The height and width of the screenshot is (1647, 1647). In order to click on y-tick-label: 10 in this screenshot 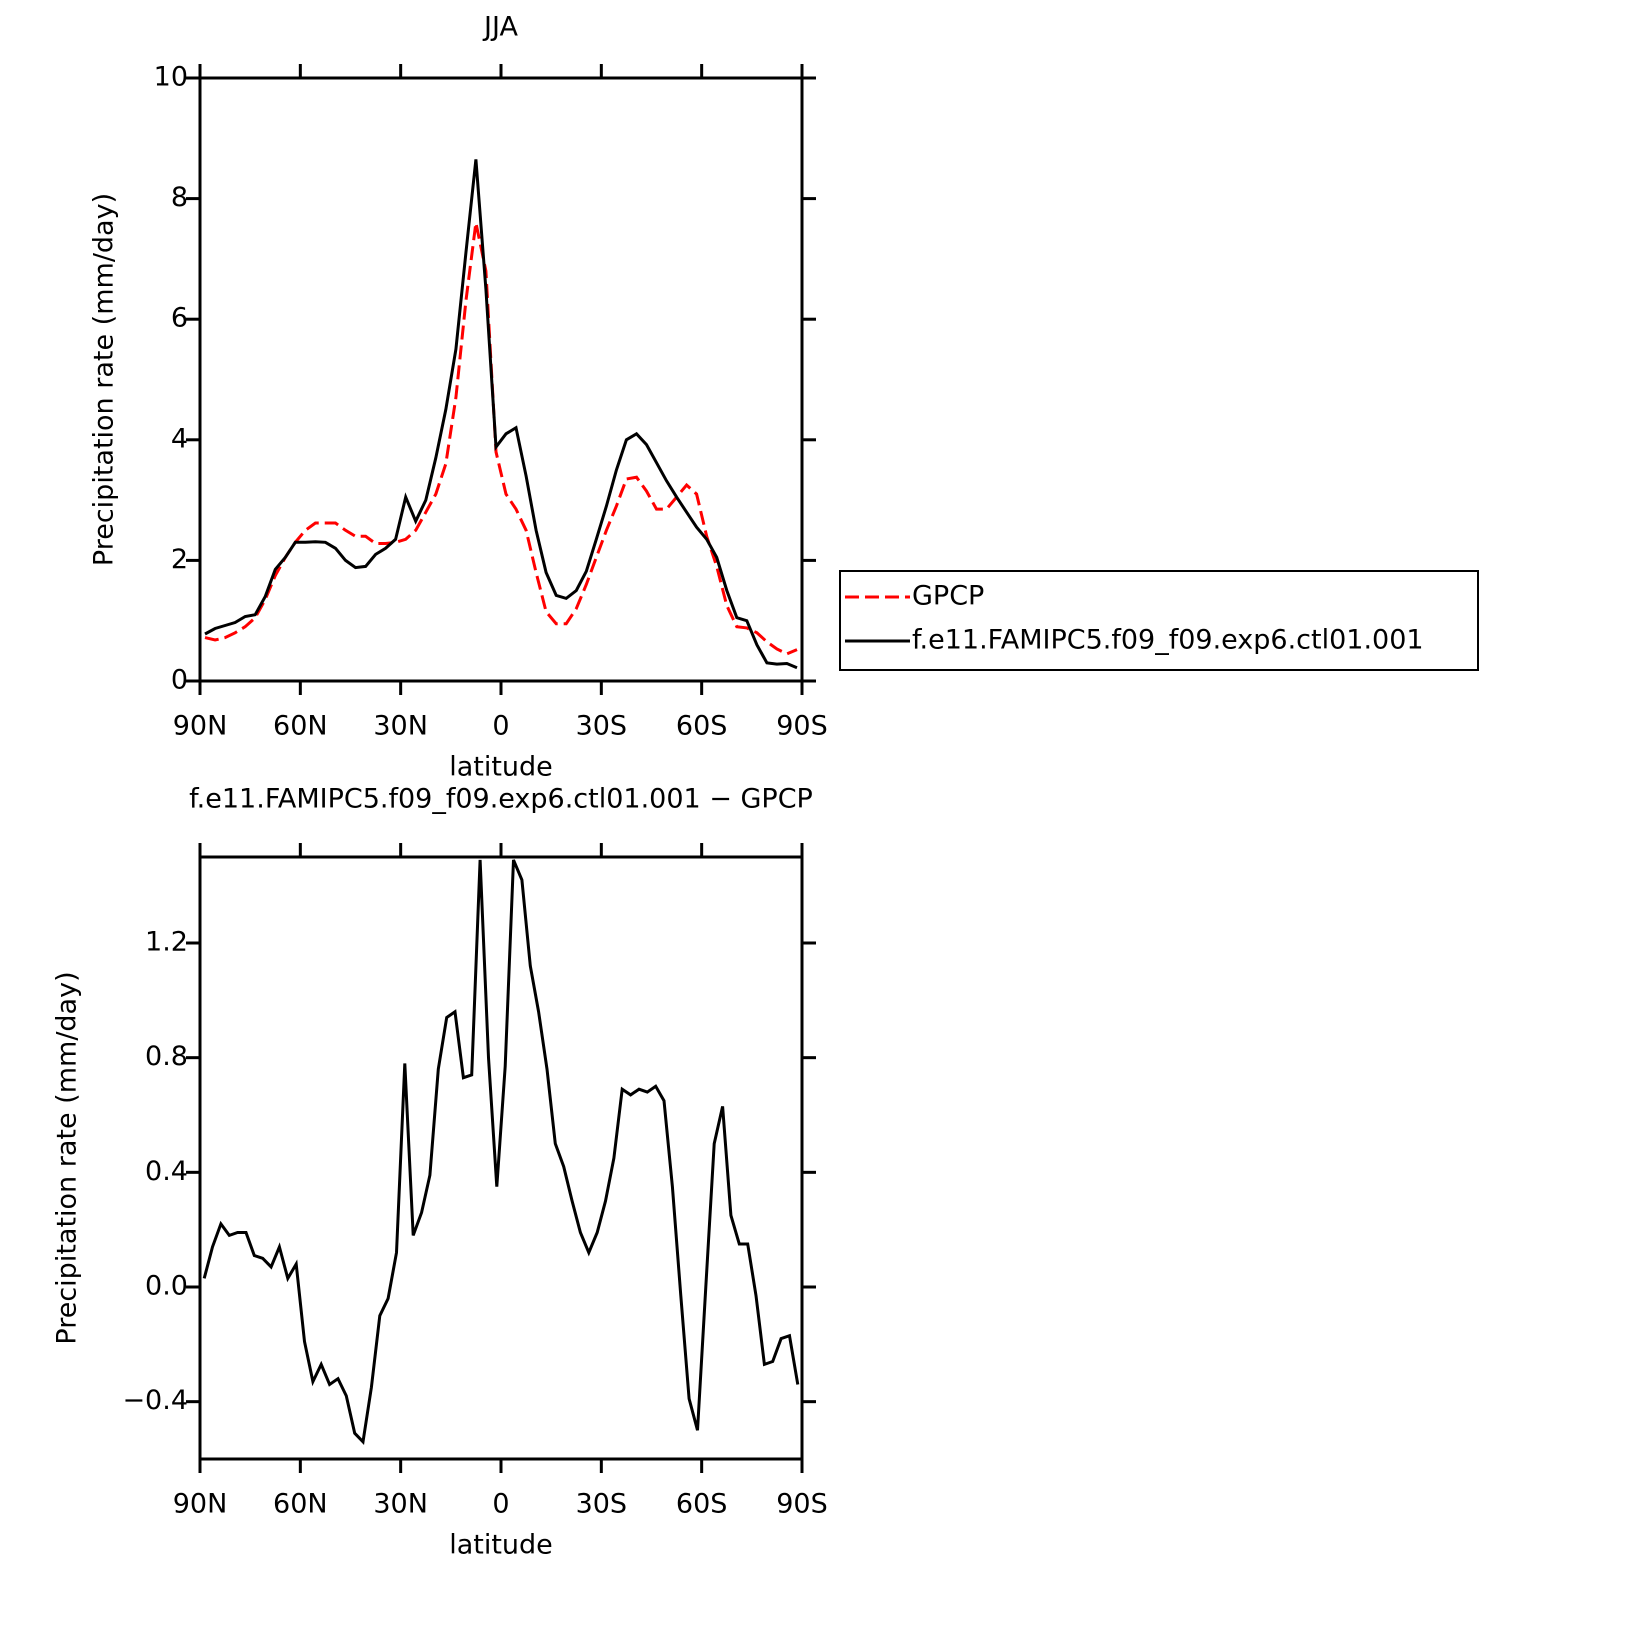, I will do `click(171, 77)`.